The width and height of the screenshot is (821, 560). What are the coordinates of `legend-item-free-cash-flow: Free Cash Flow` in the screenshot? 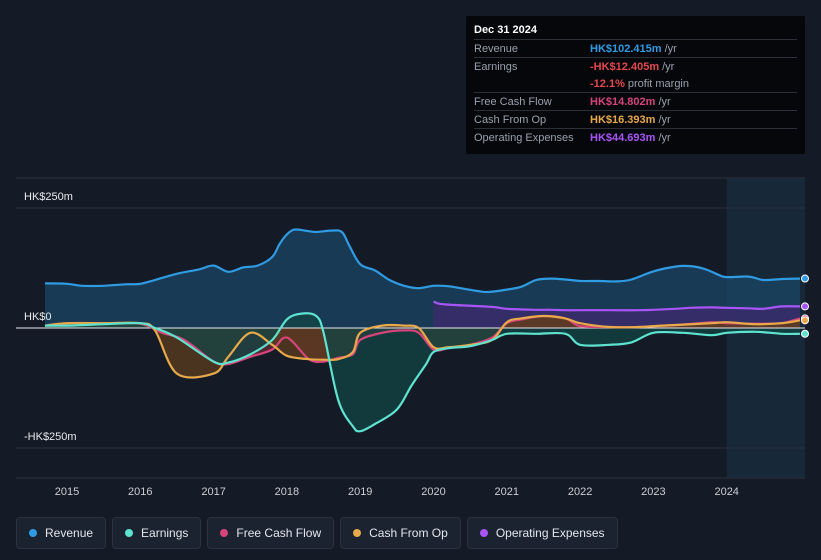 It's located at (271, 533).